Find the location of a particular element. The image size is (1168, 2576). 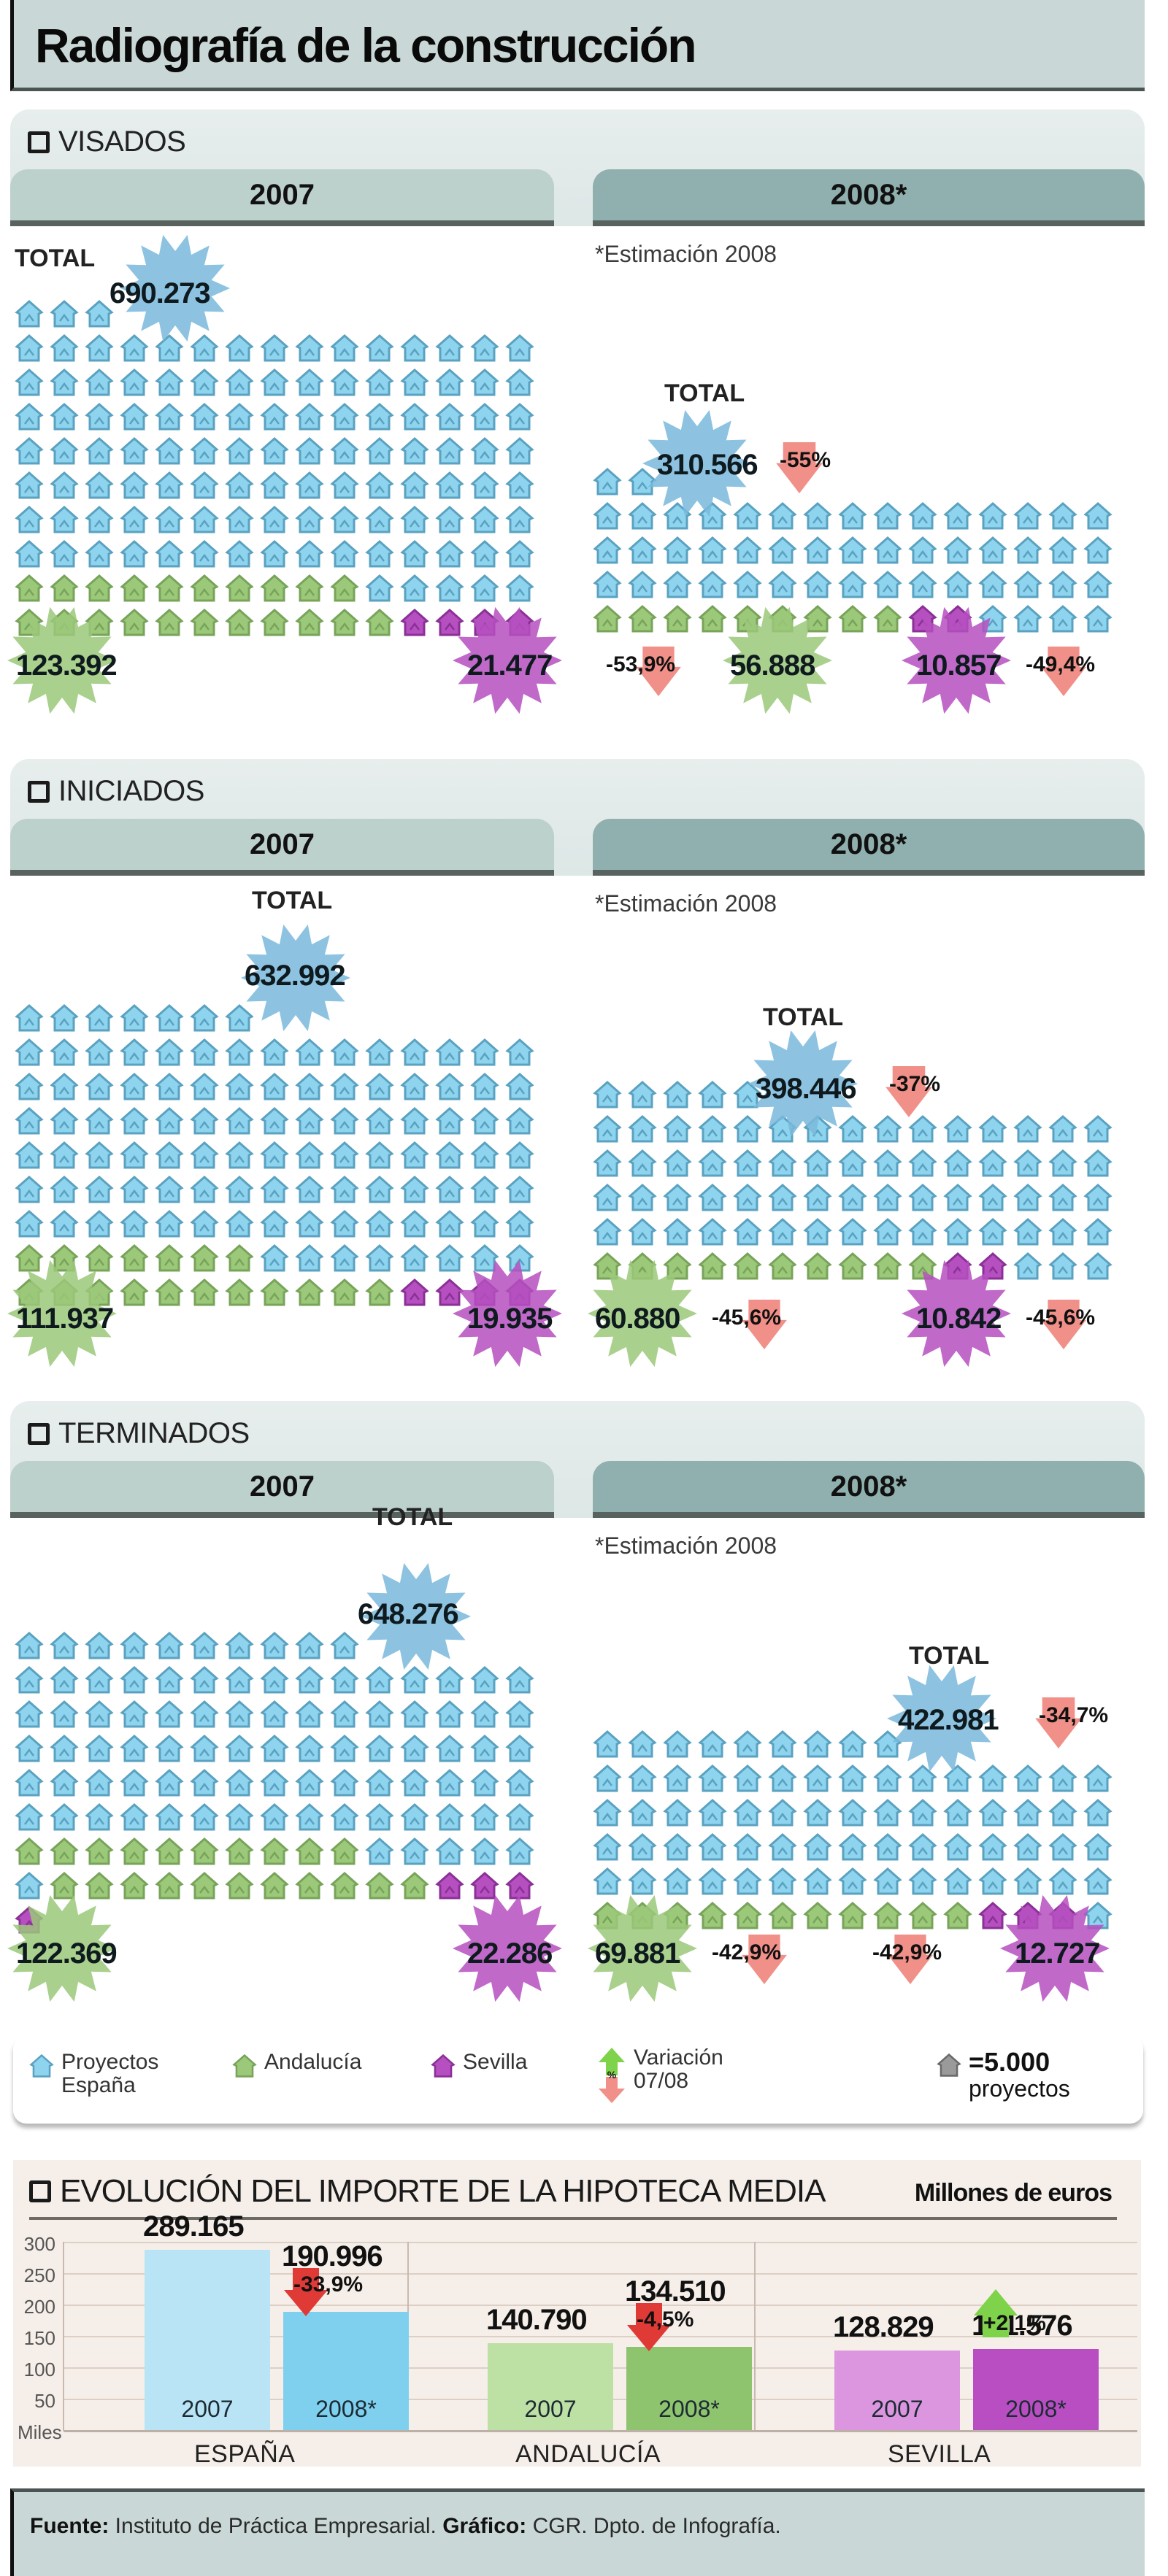

tab-2007: 2007 is located at coordinates (282, 197).